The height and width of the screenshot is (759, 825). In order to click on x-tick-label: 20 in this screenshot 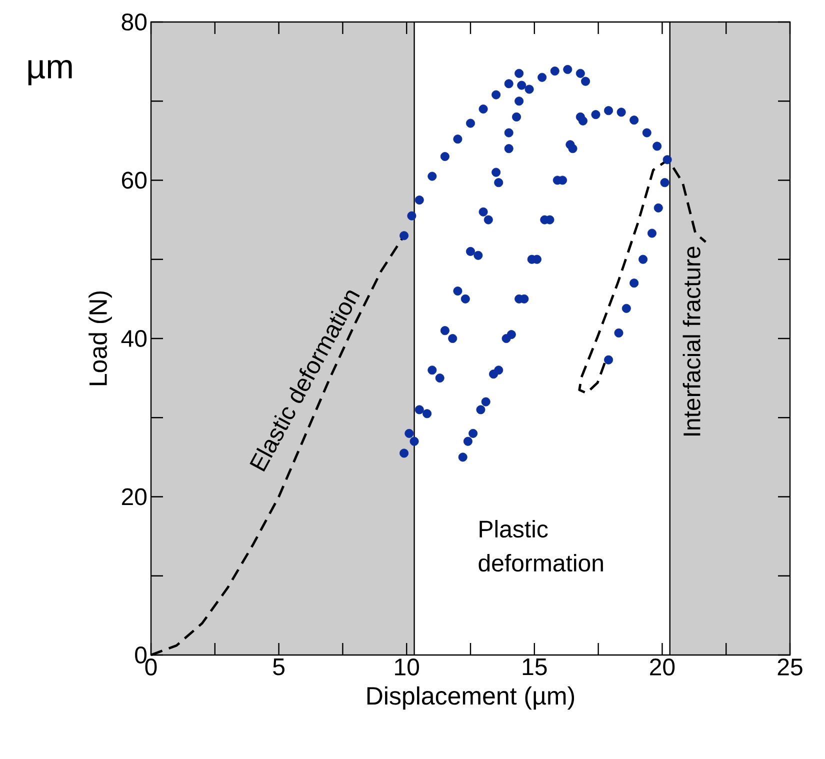, I will do `click(662, 667)`.